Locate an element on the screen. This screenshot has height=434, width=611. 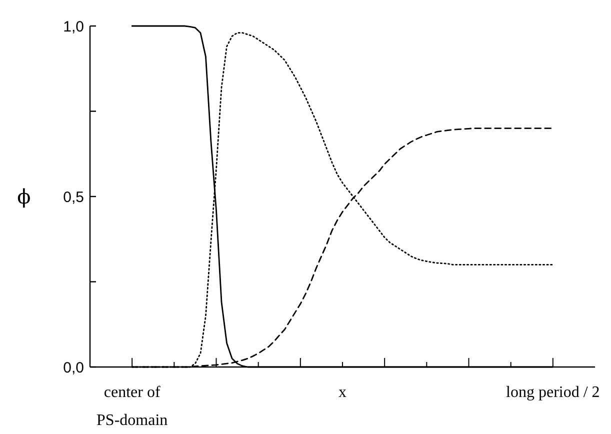
y-tick-label: 0,0 is located at coordinates (73, 367).